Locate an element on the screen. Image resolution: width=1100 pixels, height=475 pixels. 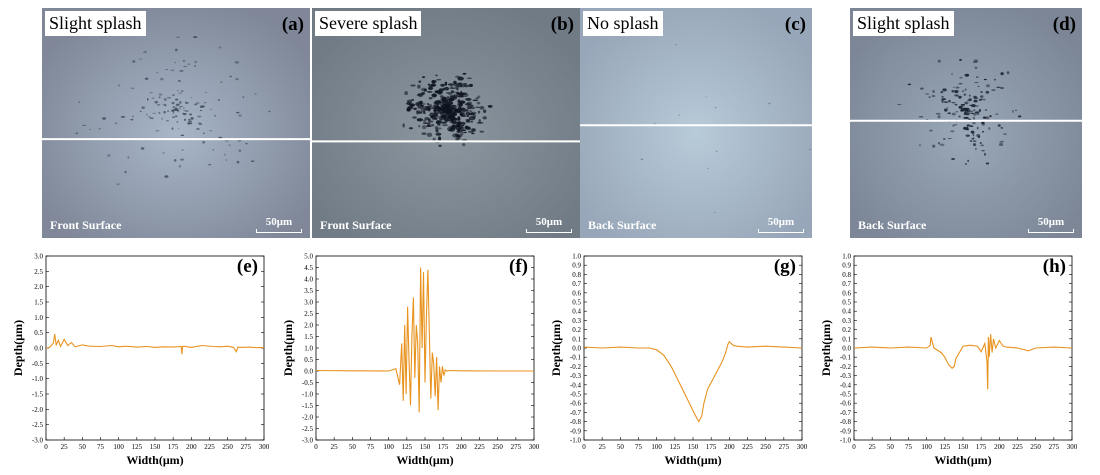
x-tick-label: 300 is located at coordinates (534, 447).